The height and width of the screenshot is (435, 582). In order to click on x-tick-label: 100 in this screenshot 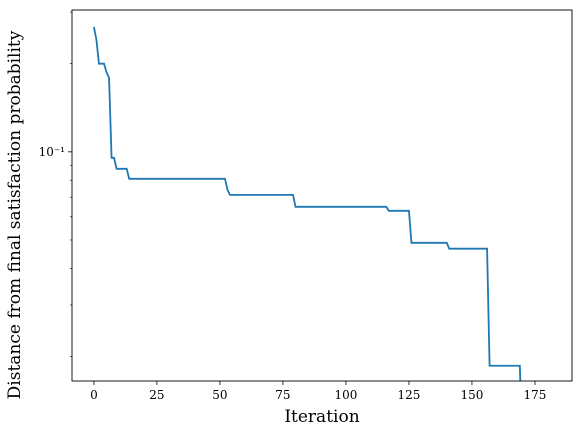, I will do `click(345, 395)`.